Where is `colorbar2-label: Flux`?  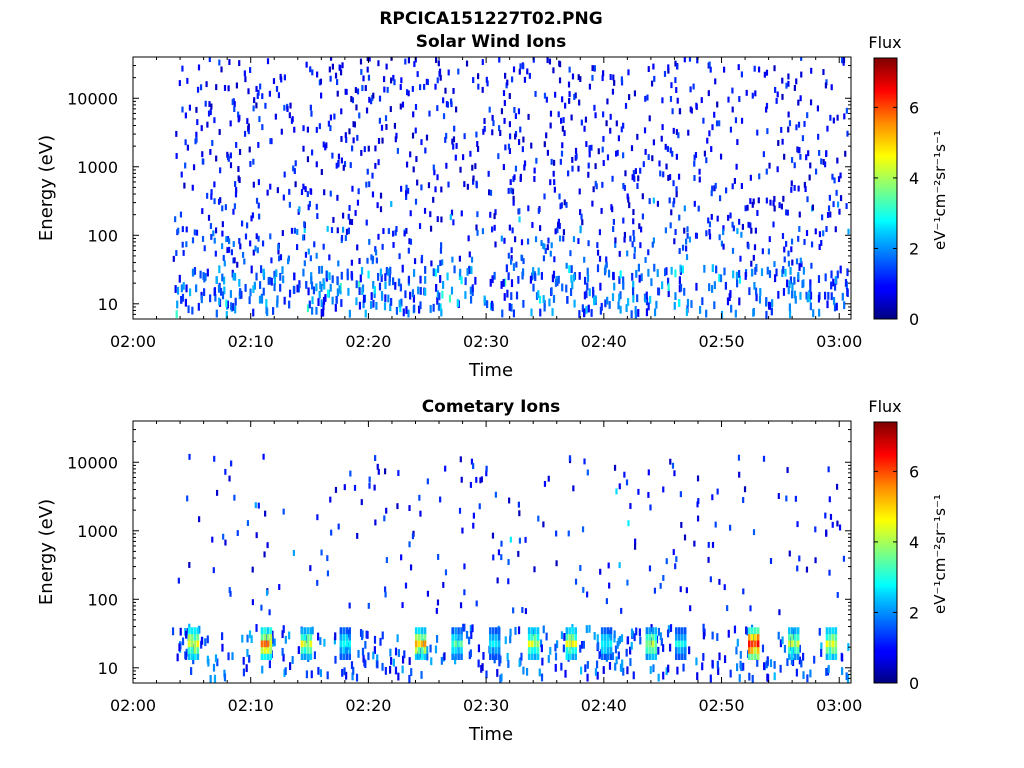 colorbar2-label: Flux is located at coordinates (884, 406).